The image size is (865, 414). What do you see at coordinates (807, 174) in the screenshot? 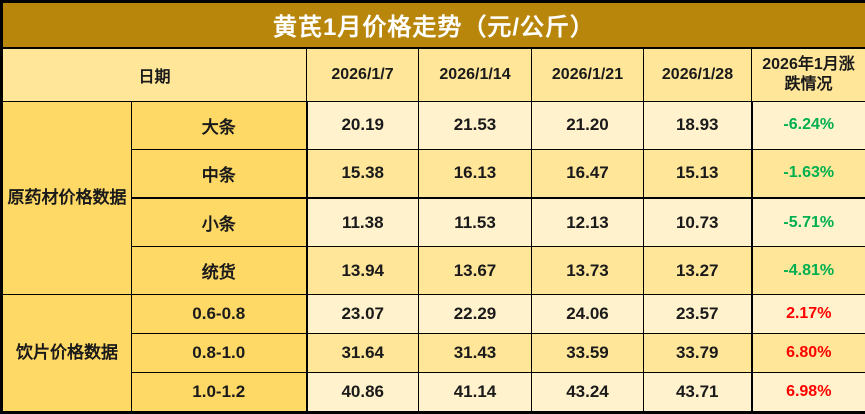
I see `change-value: -1.63%` at bounding box center [807, 174].